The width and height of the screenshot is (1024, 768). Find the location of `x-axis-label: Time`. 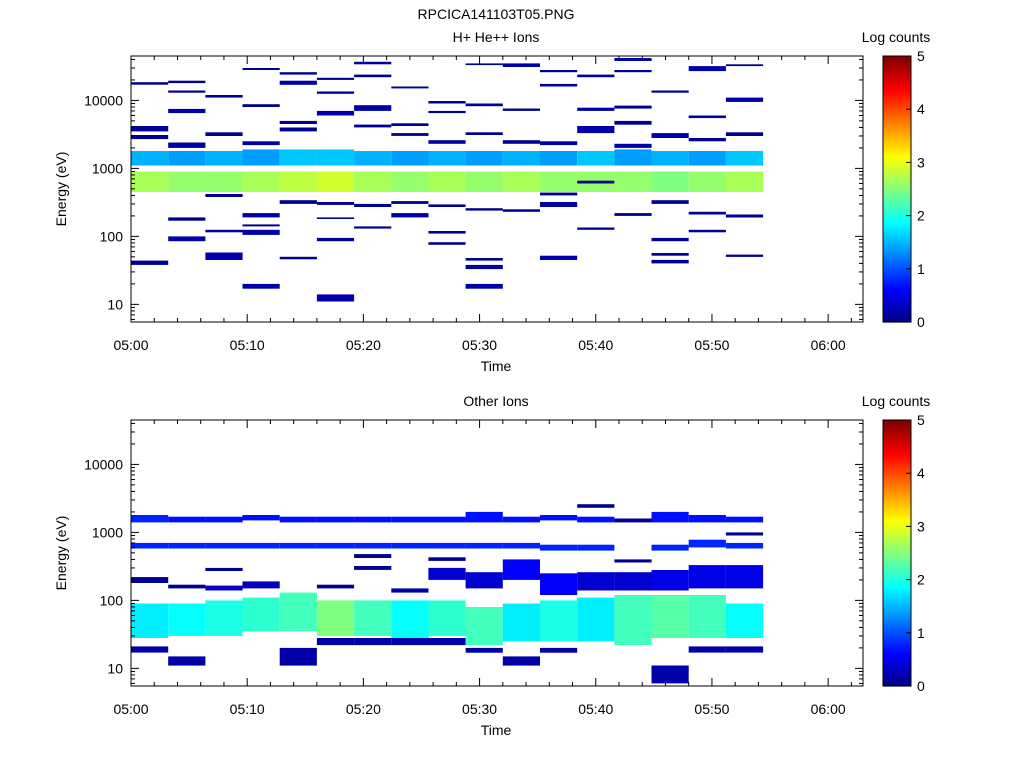

x-axis-label: Time is located at coordinates (496, 730).